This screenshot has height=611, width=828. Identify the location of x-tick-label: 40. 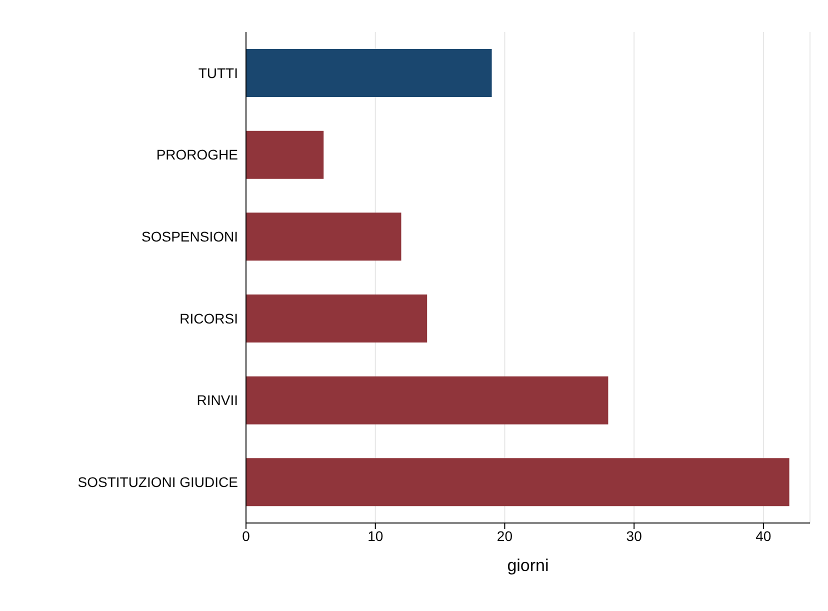
(764, 536).